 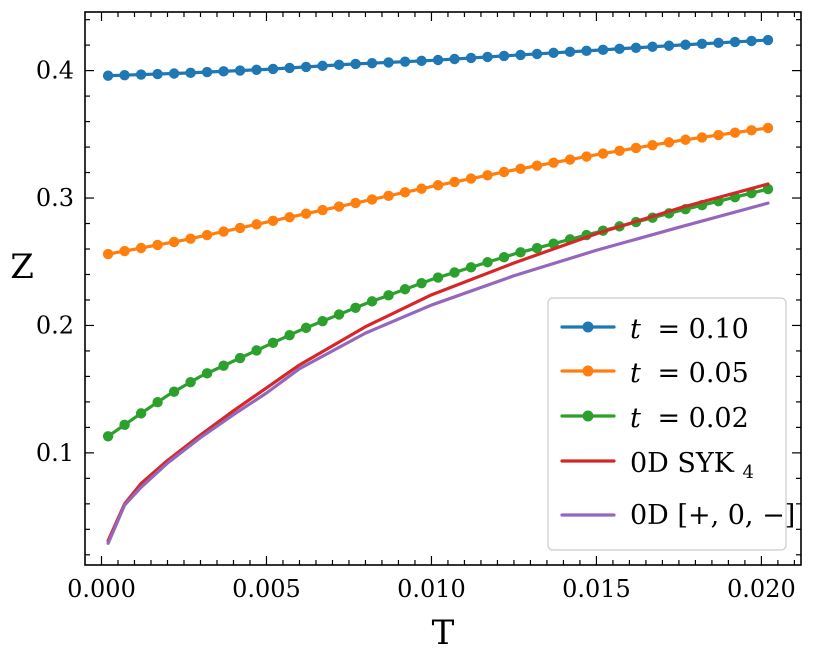 I want to click on legend-entry-4-subscript: 4, so click(x=748, y=472).